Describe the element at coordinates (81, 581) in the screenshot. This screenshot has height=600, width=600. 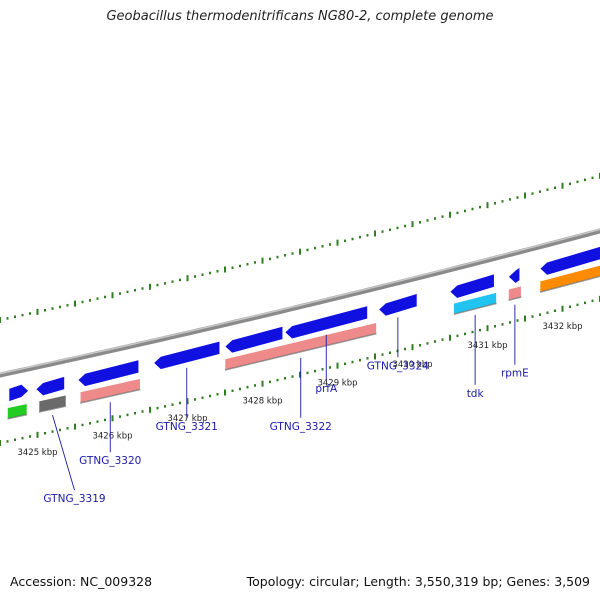
I see `accession-label: Accession: NC_009328` at that location.